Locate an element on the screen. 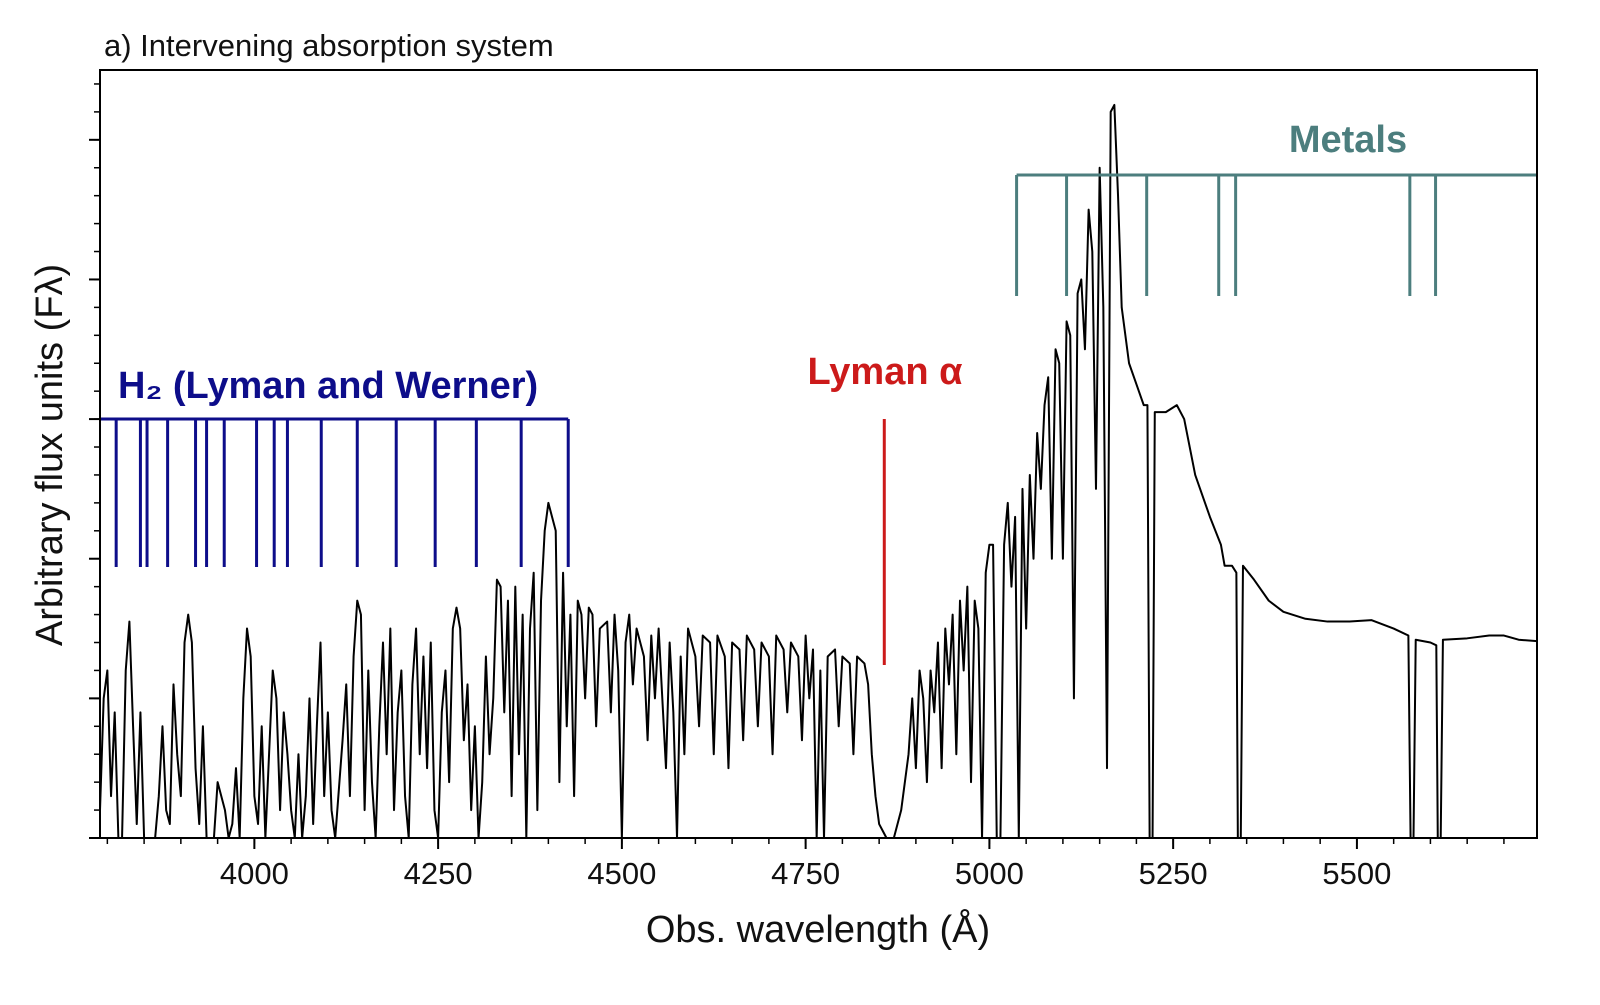 Image resolution: width=1600 pixels, height=1005 pixels. x-tick-label: 4500 is located at coordinates (621, 873).